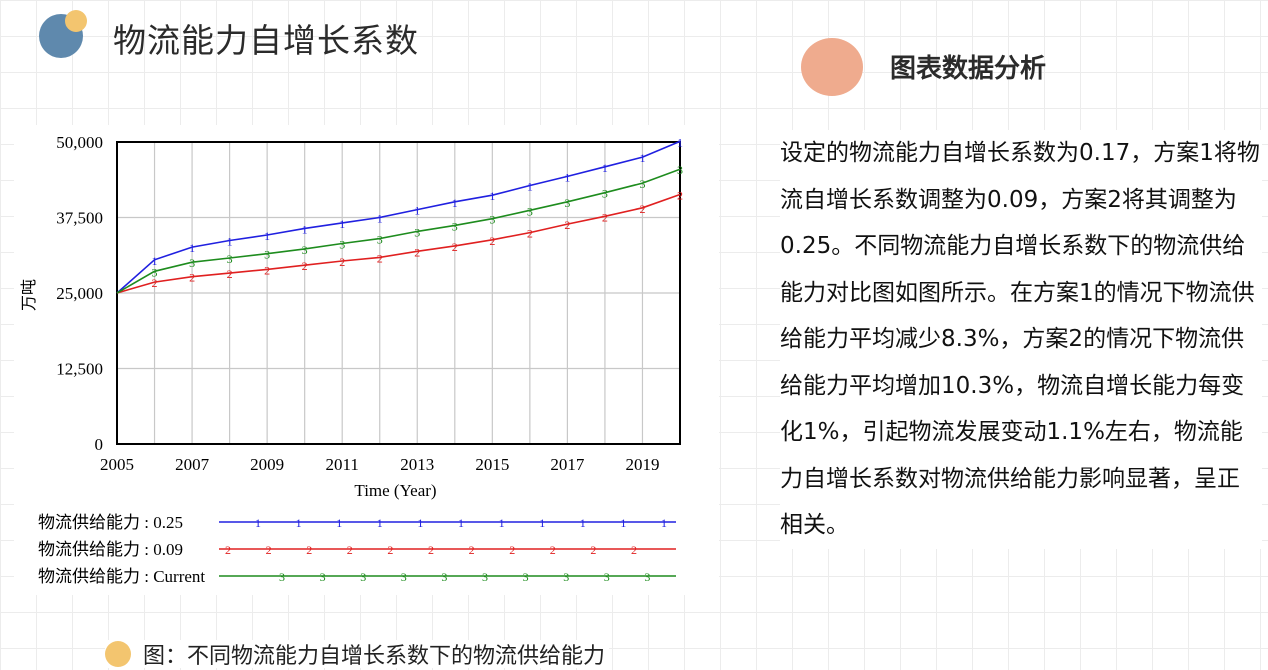  I want to click on legend-label: 物流供给能力 : 0.25, so click(110, 522).